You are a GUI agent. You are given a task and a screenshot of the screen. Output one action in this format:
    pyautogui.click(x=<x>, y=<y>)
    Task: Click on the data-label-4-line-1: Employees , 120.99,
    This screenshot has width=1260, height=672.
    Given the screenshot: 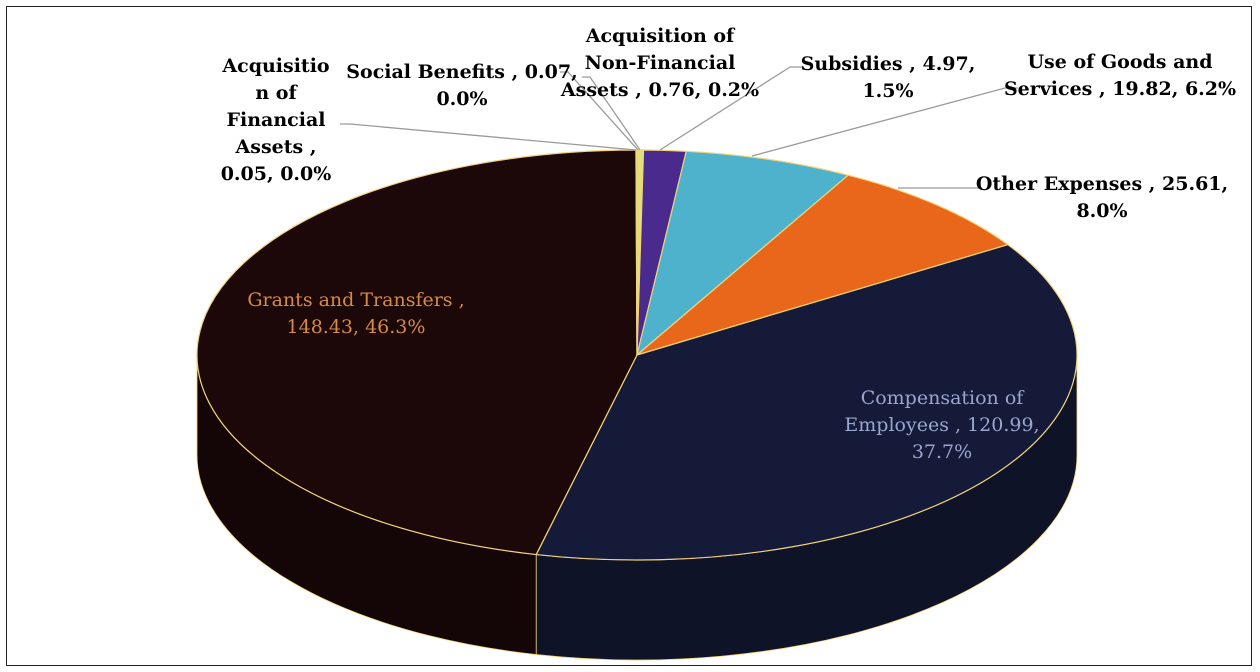 What is the action you would take?
    pyautogui.click(x=941, y=425)
    